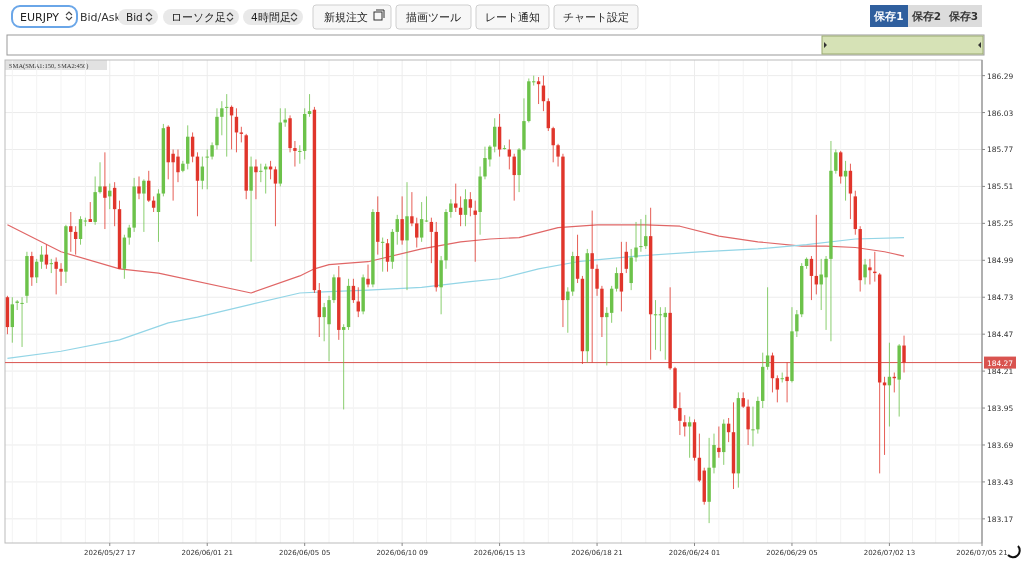 This screenshot has height=563, width=1024. What do you see at coordinates (512, 17) in the screenshot?
I see `annotation: レート通知` at bounding box center [512, 17].